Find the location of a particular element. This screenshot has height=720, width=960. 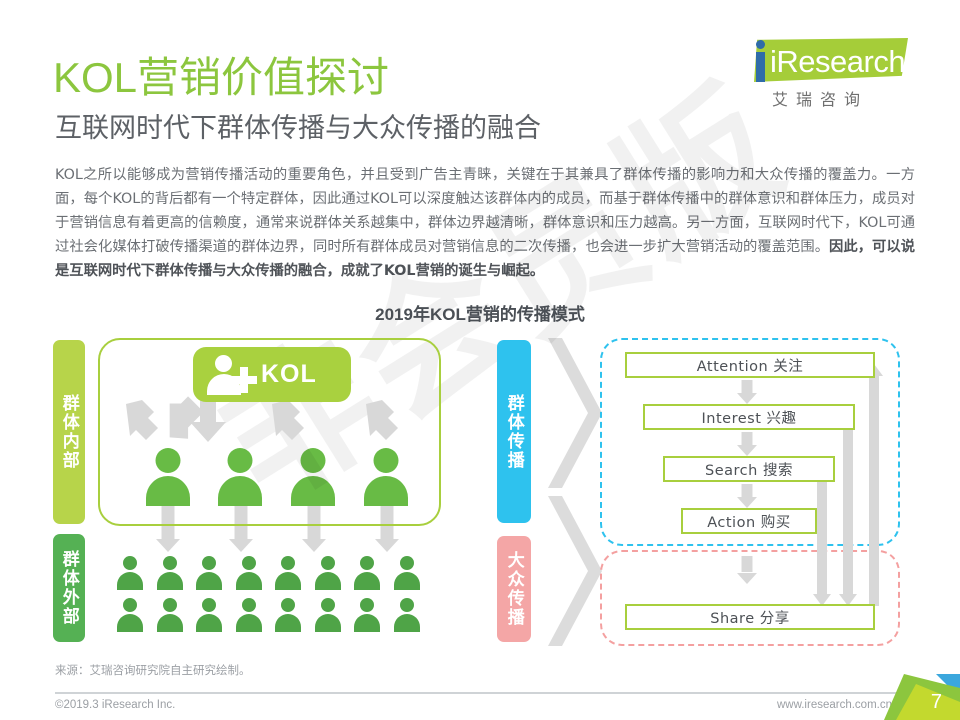

page-corner-decoration is located at coordinates (922, 697).